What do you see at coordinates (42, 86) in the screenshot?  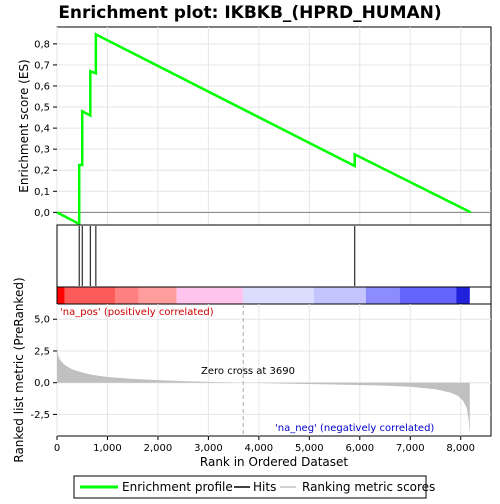 I see `es-y-tick-label: 0,6` at bounding box center [42, 86].